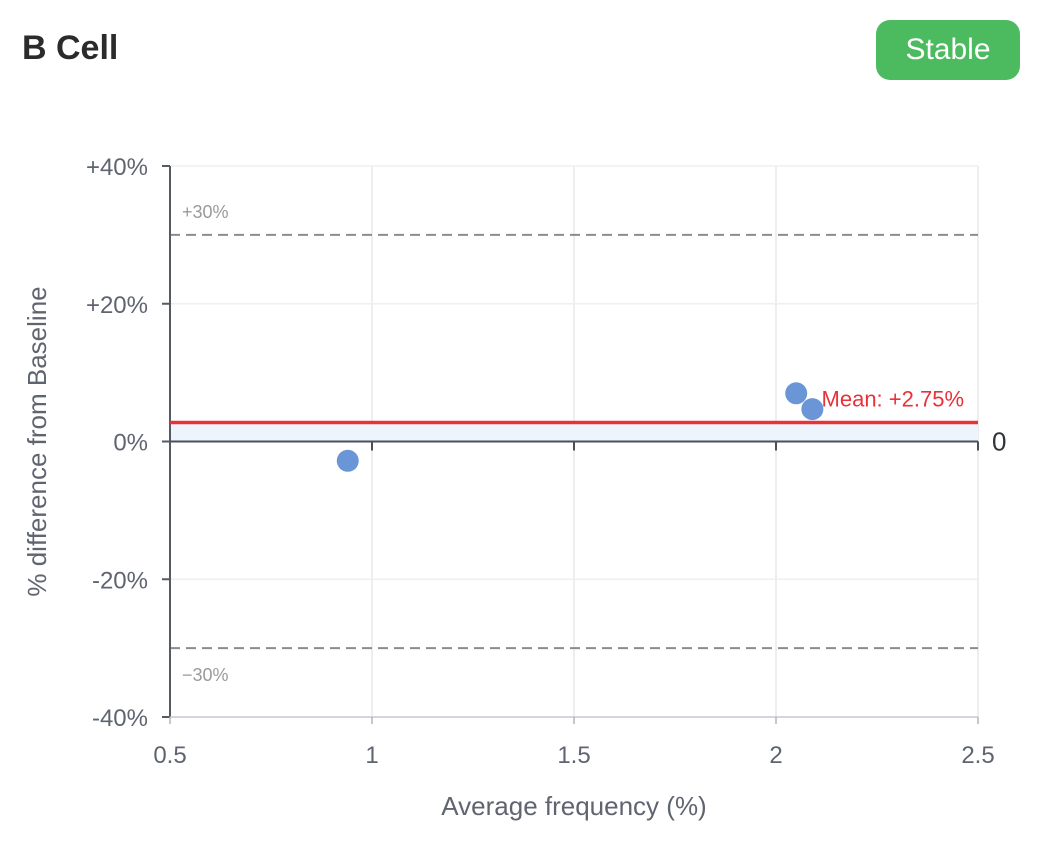 This screenshot has height=858, width=1038. What do you see at coordinates (205, 212) in the screenshot?
I see `threshold-label: +30%` at bounding box center [205, 212].